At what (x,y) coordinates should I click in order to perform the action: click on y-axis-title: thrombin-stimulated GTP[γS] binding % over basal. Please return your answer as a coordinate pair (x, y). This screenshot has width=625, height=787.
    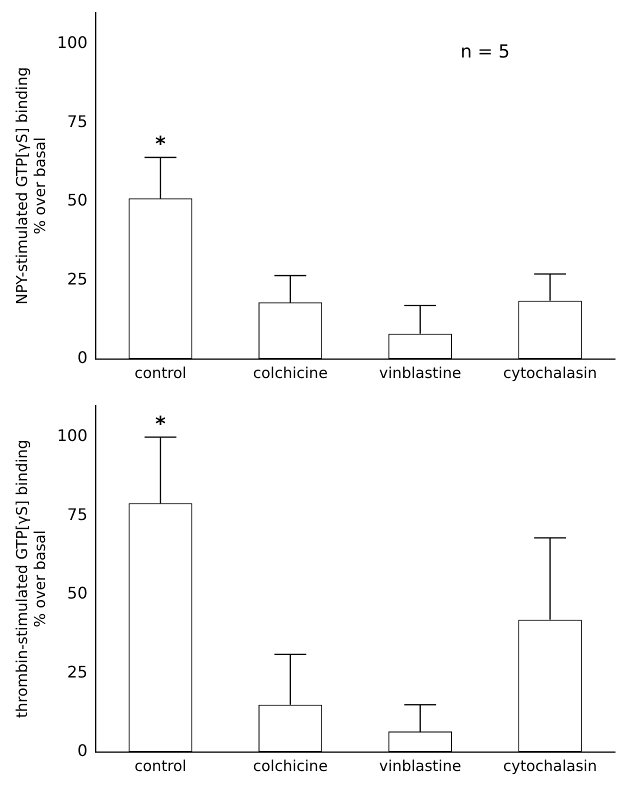
    Looking at the image, I should click on (30, 579).